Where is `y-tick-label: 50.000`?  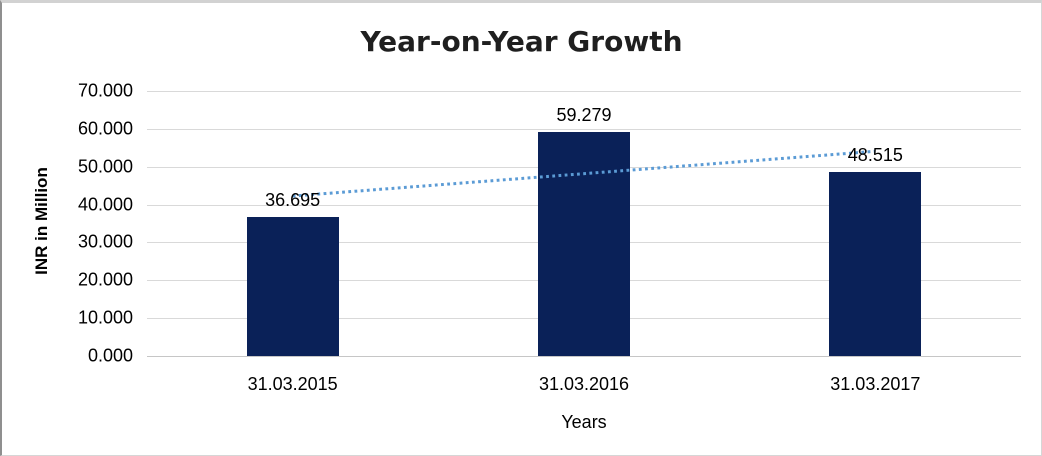
y-tick-label: 50.000 is located at coordinates (105, 166).